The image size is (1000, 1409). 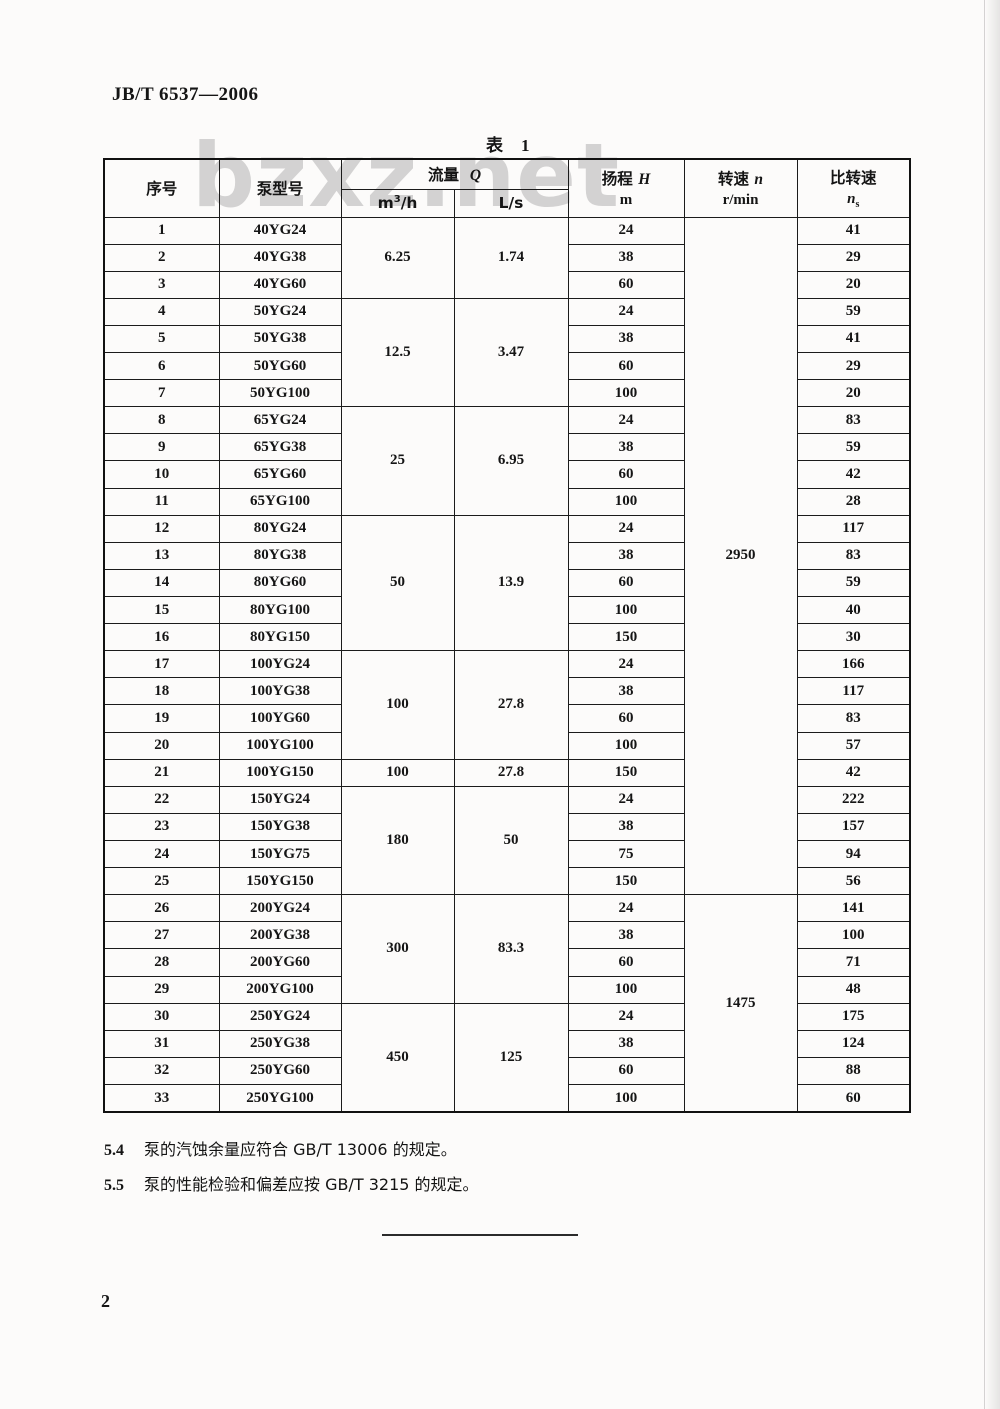 I want to click on model-cell: 80YG150, so click(x=280, y=637).